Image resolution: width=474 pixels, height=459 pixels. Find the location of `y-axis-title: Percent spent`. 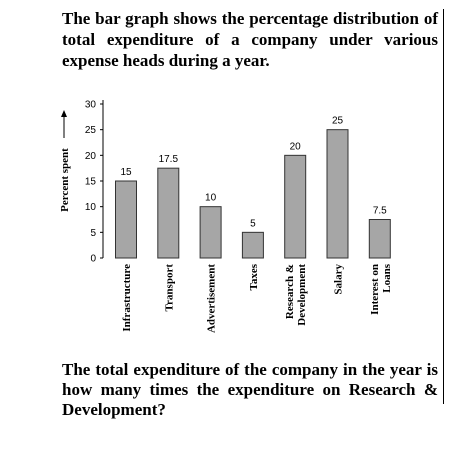

y-axis-title: Percent spent is located at coordinates (65, 180).